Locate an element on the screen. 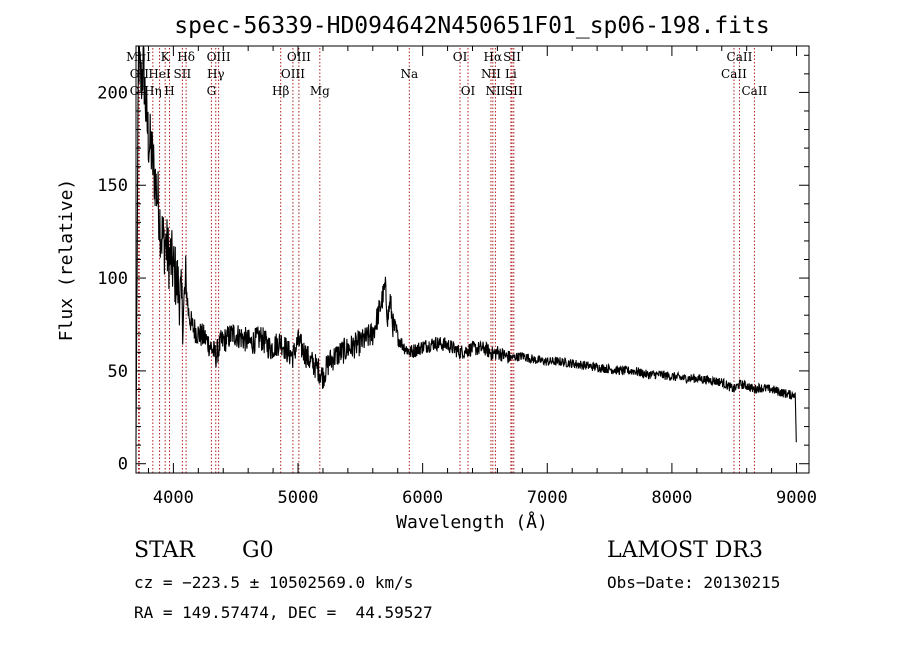 This screenshot has width=900, height=649. line-marker-label: Li is located at coordinates (511, 74).